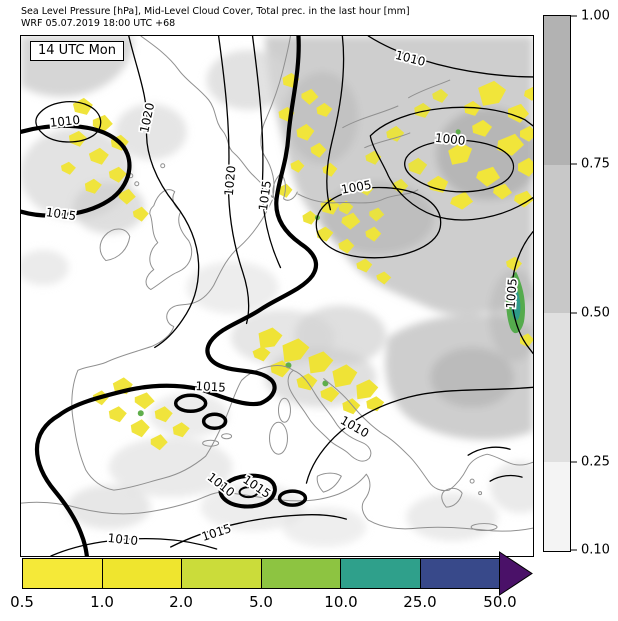  I want to click on precip-tick-label: 2.0, so click(181, 602).